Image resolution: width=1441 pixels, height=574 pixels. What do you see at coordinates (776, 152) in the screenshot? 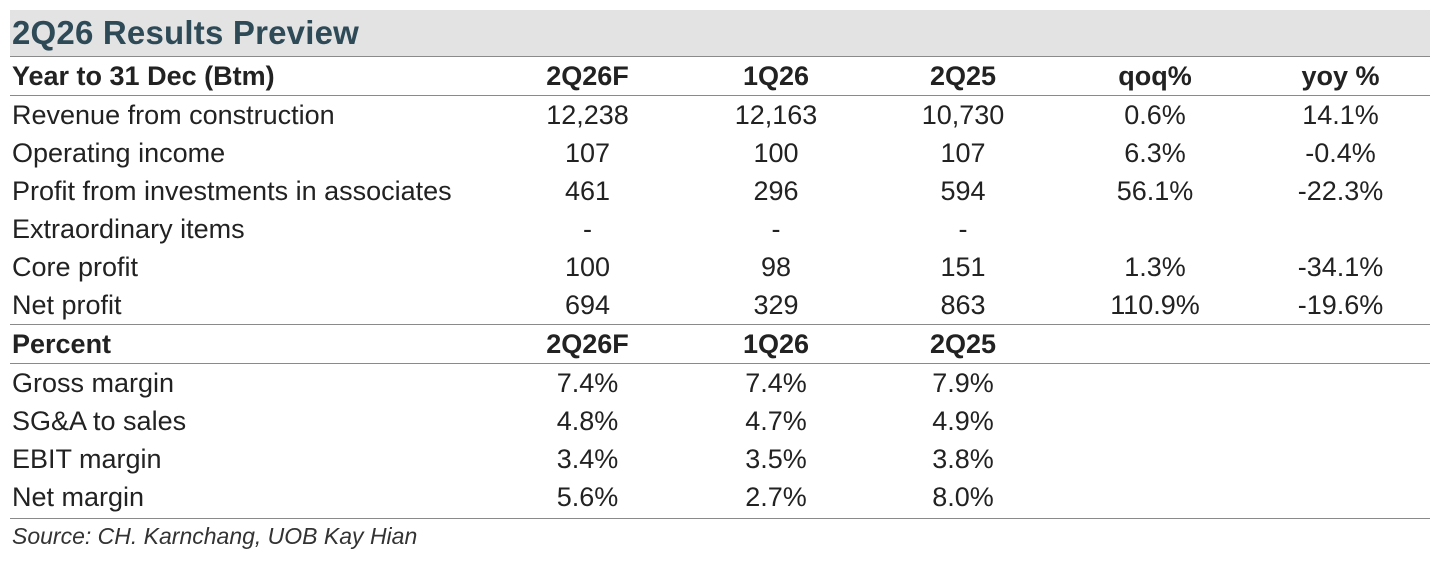
I see `cell-col-1q26: 100` at bounding box center [776, 152].